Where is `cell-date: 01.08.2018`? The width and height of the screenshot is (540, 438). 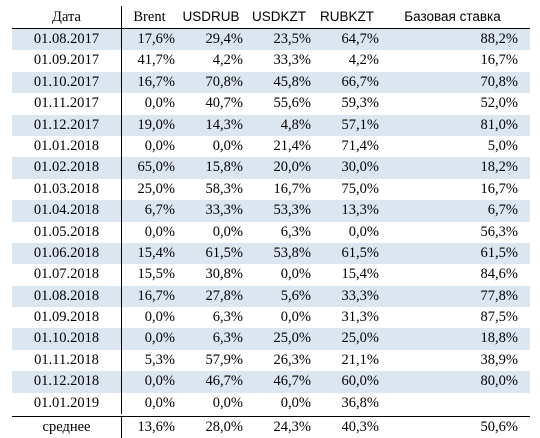 cell-date: 01.08.2018 is located at coordinates (67, 296).